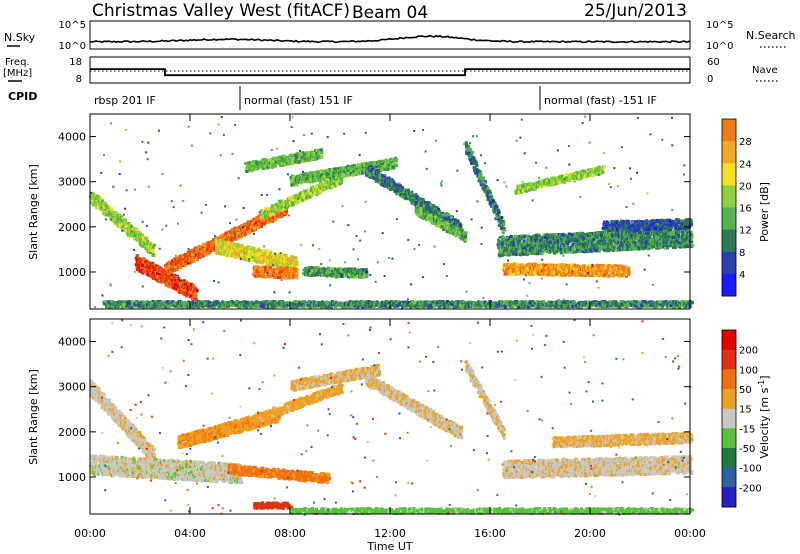  I want to click on freq-left-label-2: [MHz], so click(17, 73).